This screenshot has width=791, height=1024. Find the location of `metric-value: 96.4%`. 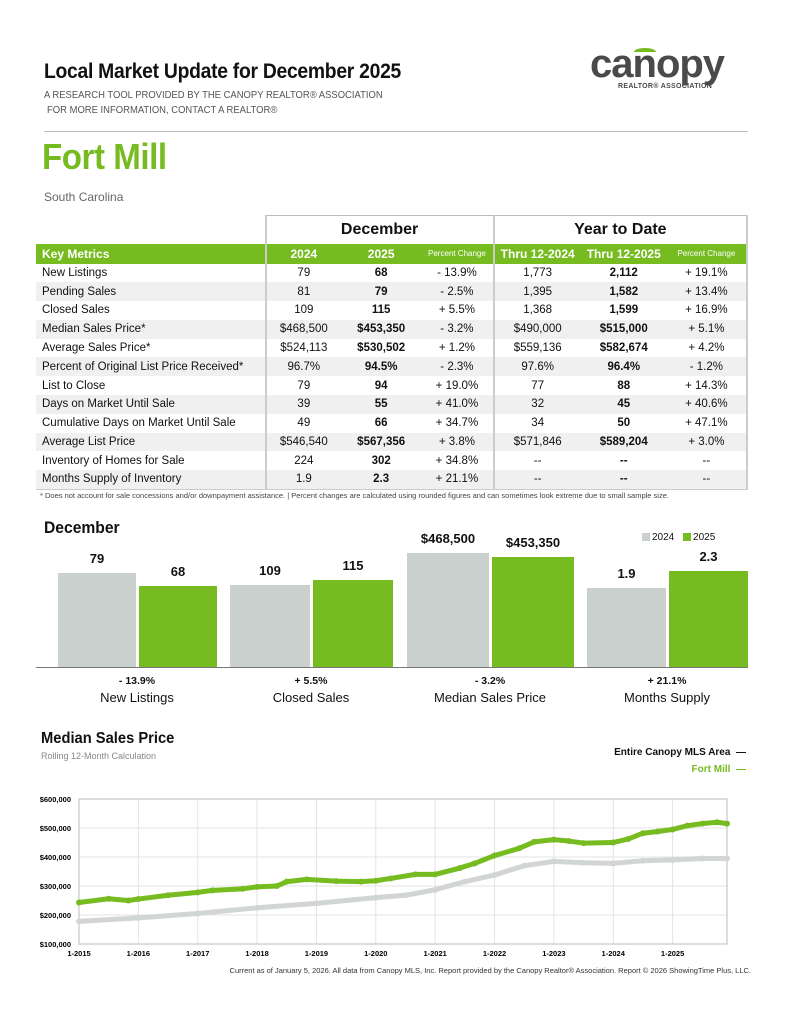

metric-value: 96.4% is located at coordinates (623, 367).